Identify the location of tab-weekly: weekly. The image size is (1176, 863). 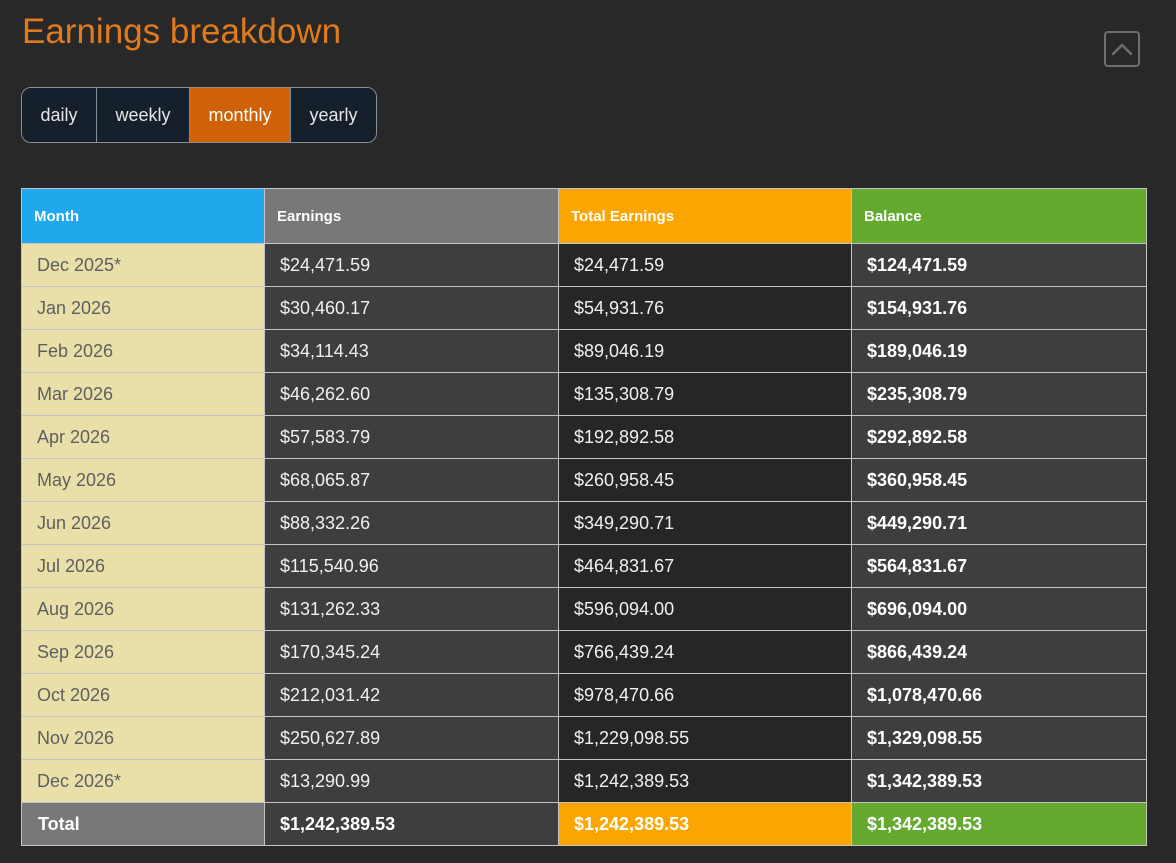
(143, 115).